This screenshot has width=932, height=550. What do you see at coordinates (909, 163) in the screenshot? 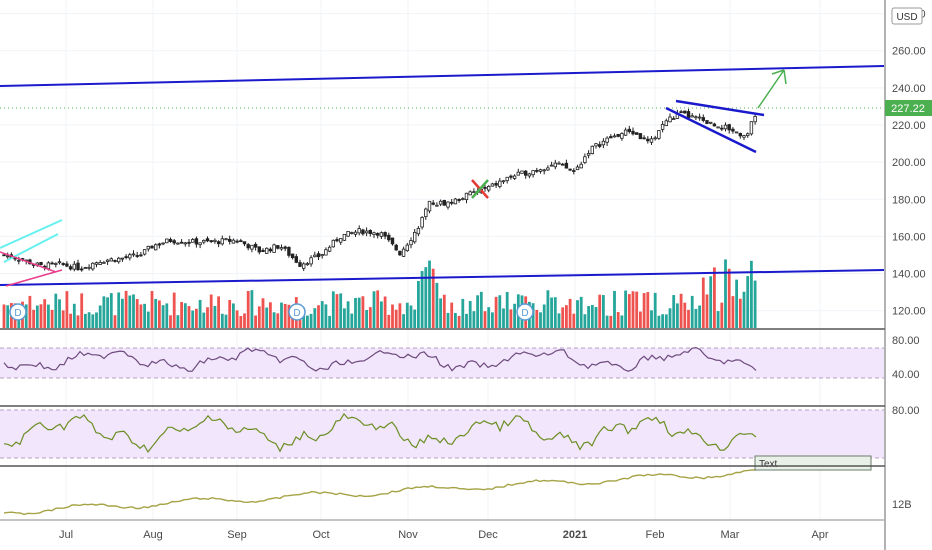
I see `price-axis-tick: 200.00` at bounding box center [909, 163].